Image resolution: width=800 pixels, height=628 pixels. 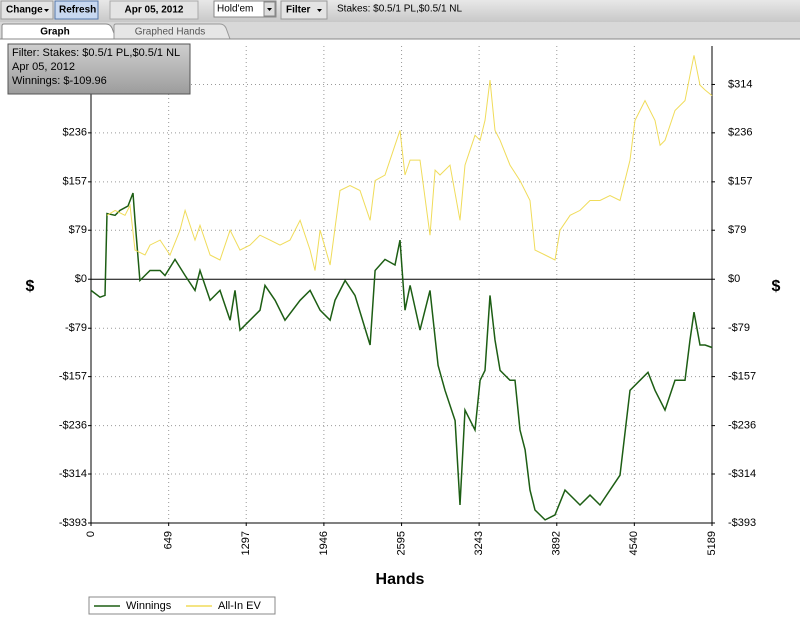 I want to click on tooltip-line: Apr 05, 2012, so click(x=43, y=67).